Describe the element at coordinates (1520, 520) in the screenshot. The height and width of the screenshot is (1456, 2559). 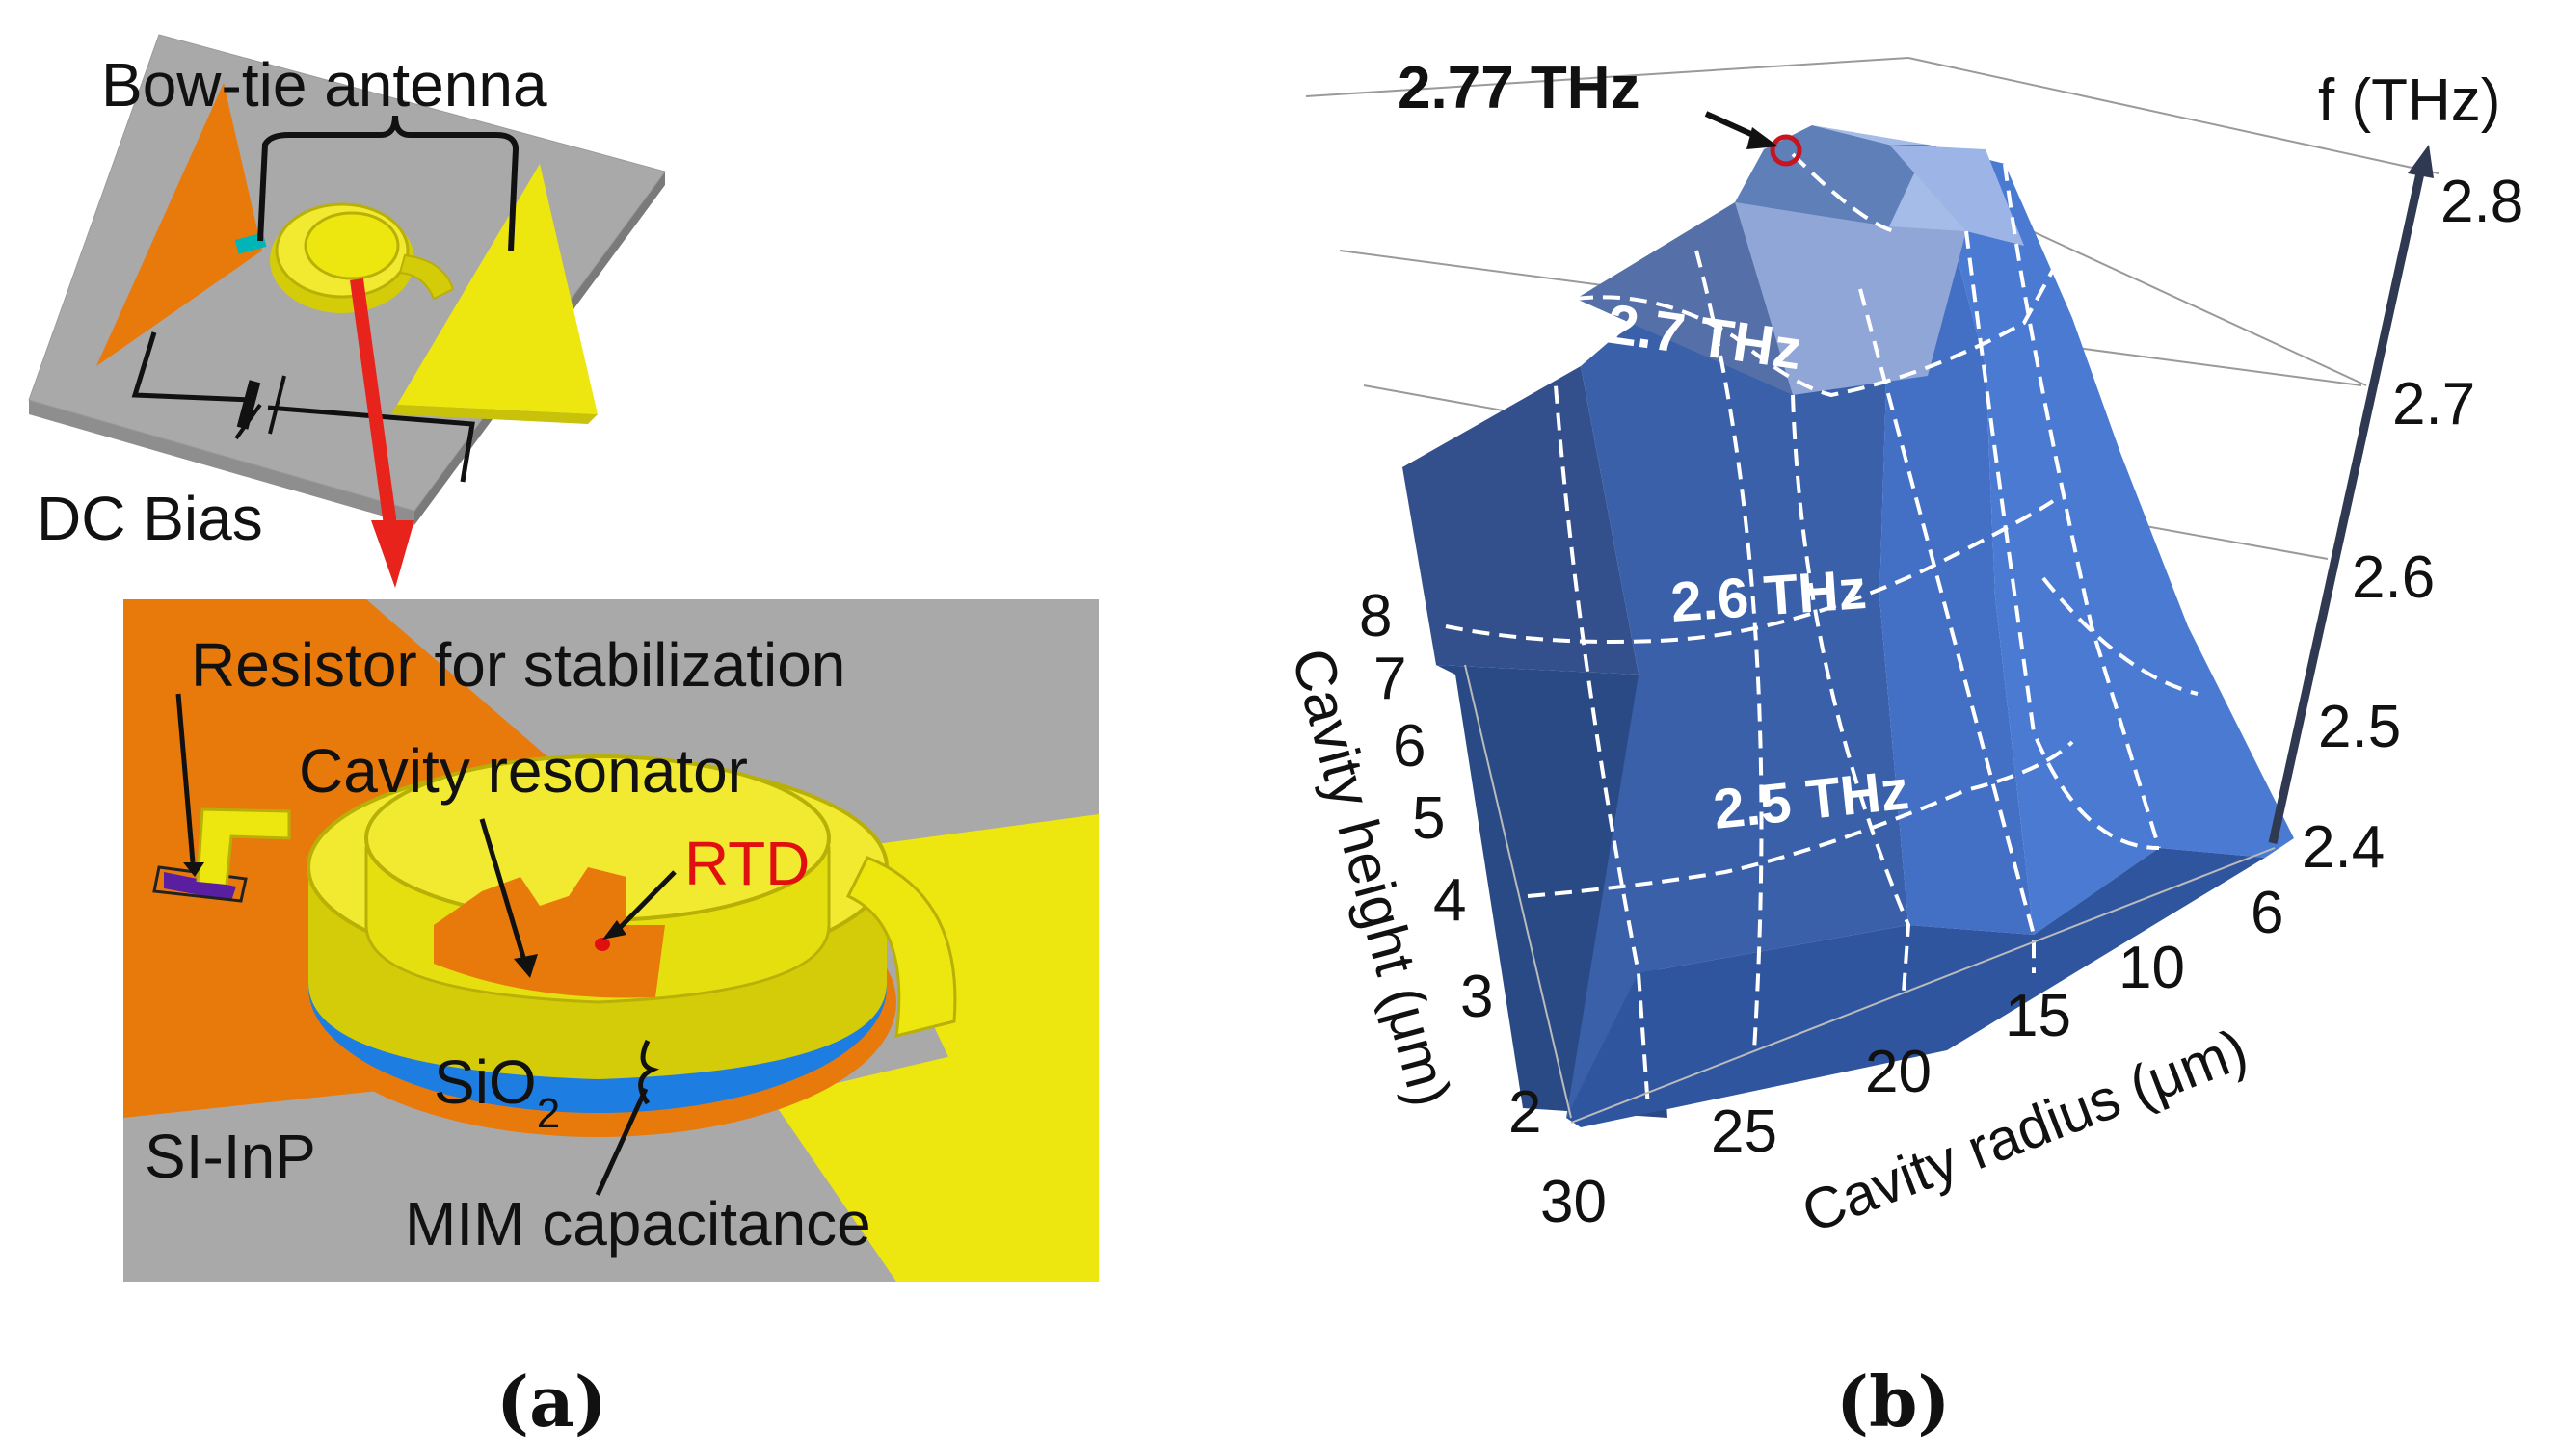
I see `surface-left-face` at that location.